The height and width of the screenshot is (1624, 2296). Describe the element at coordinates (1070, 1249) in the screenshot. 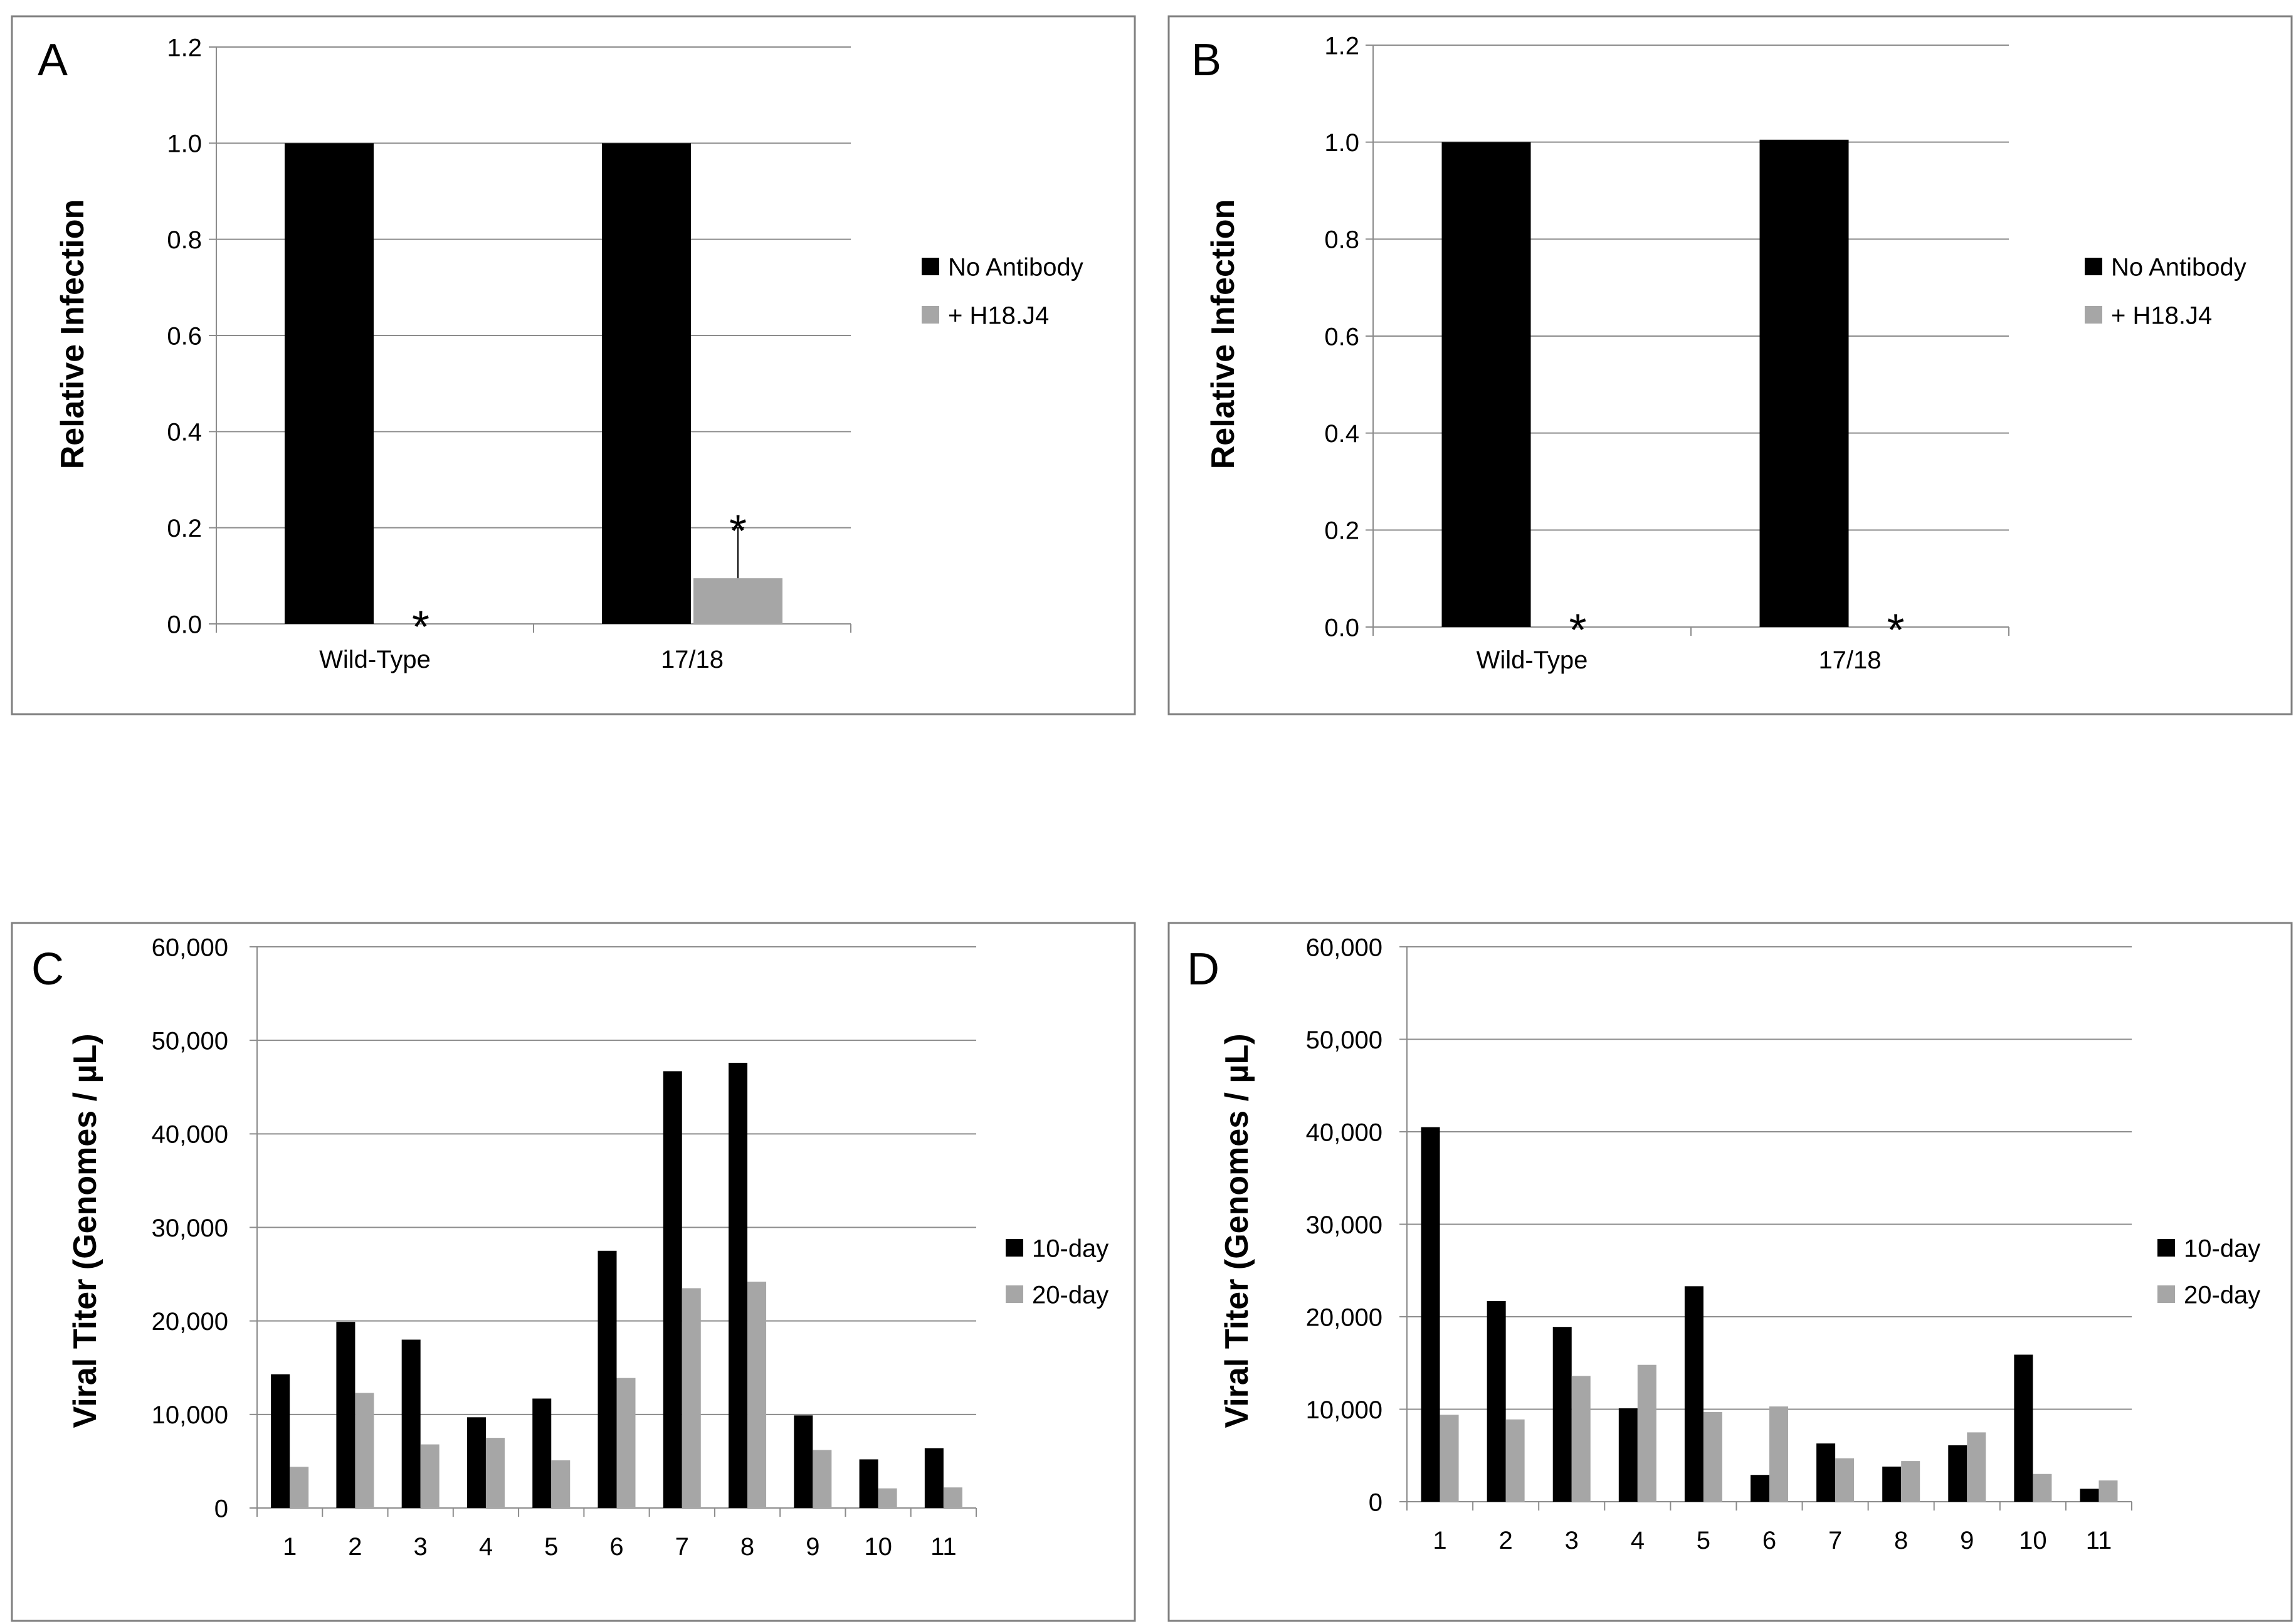

I see `legend-label: 10-day` at that location.